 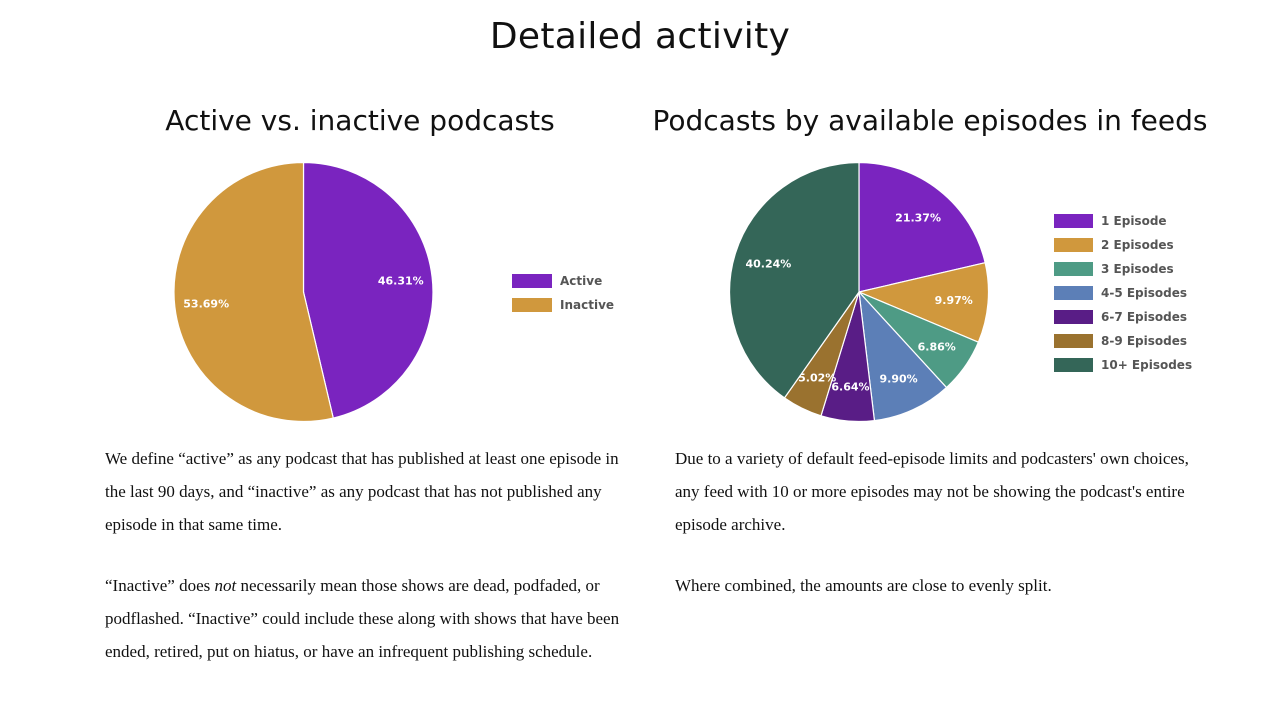 I want to click on pie-slice-inactive, so click(x=253, y=292).